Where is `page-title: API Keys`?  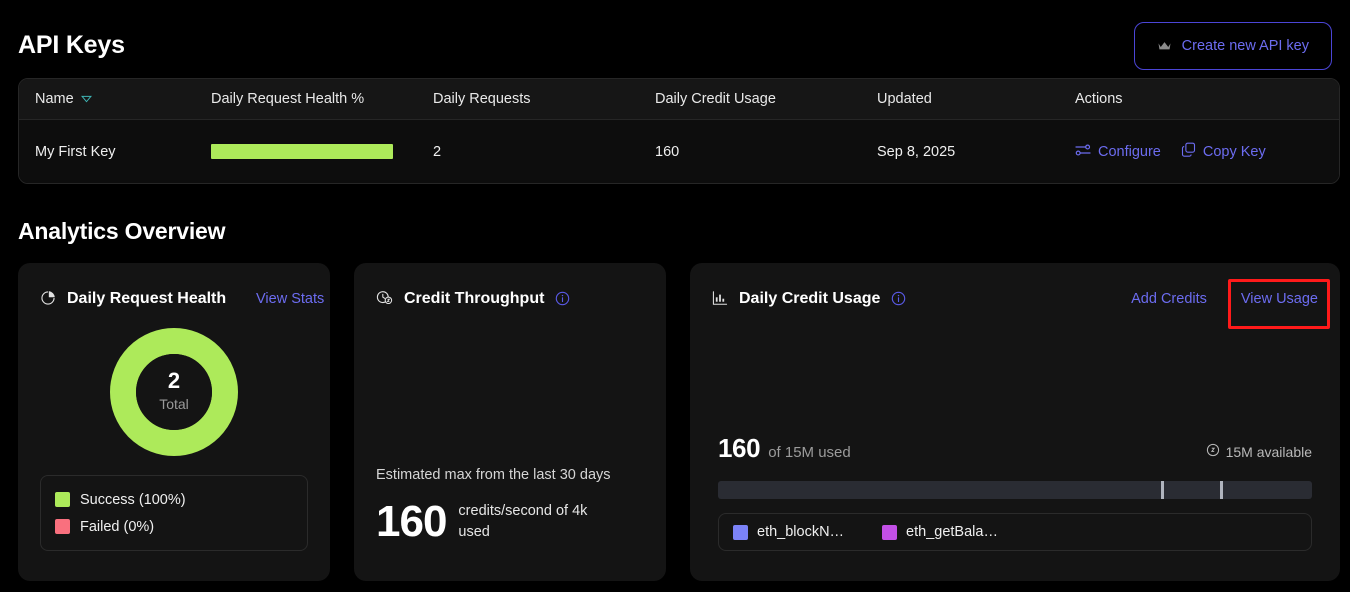
page-title: API Keys is located at coordinates (71, 45).